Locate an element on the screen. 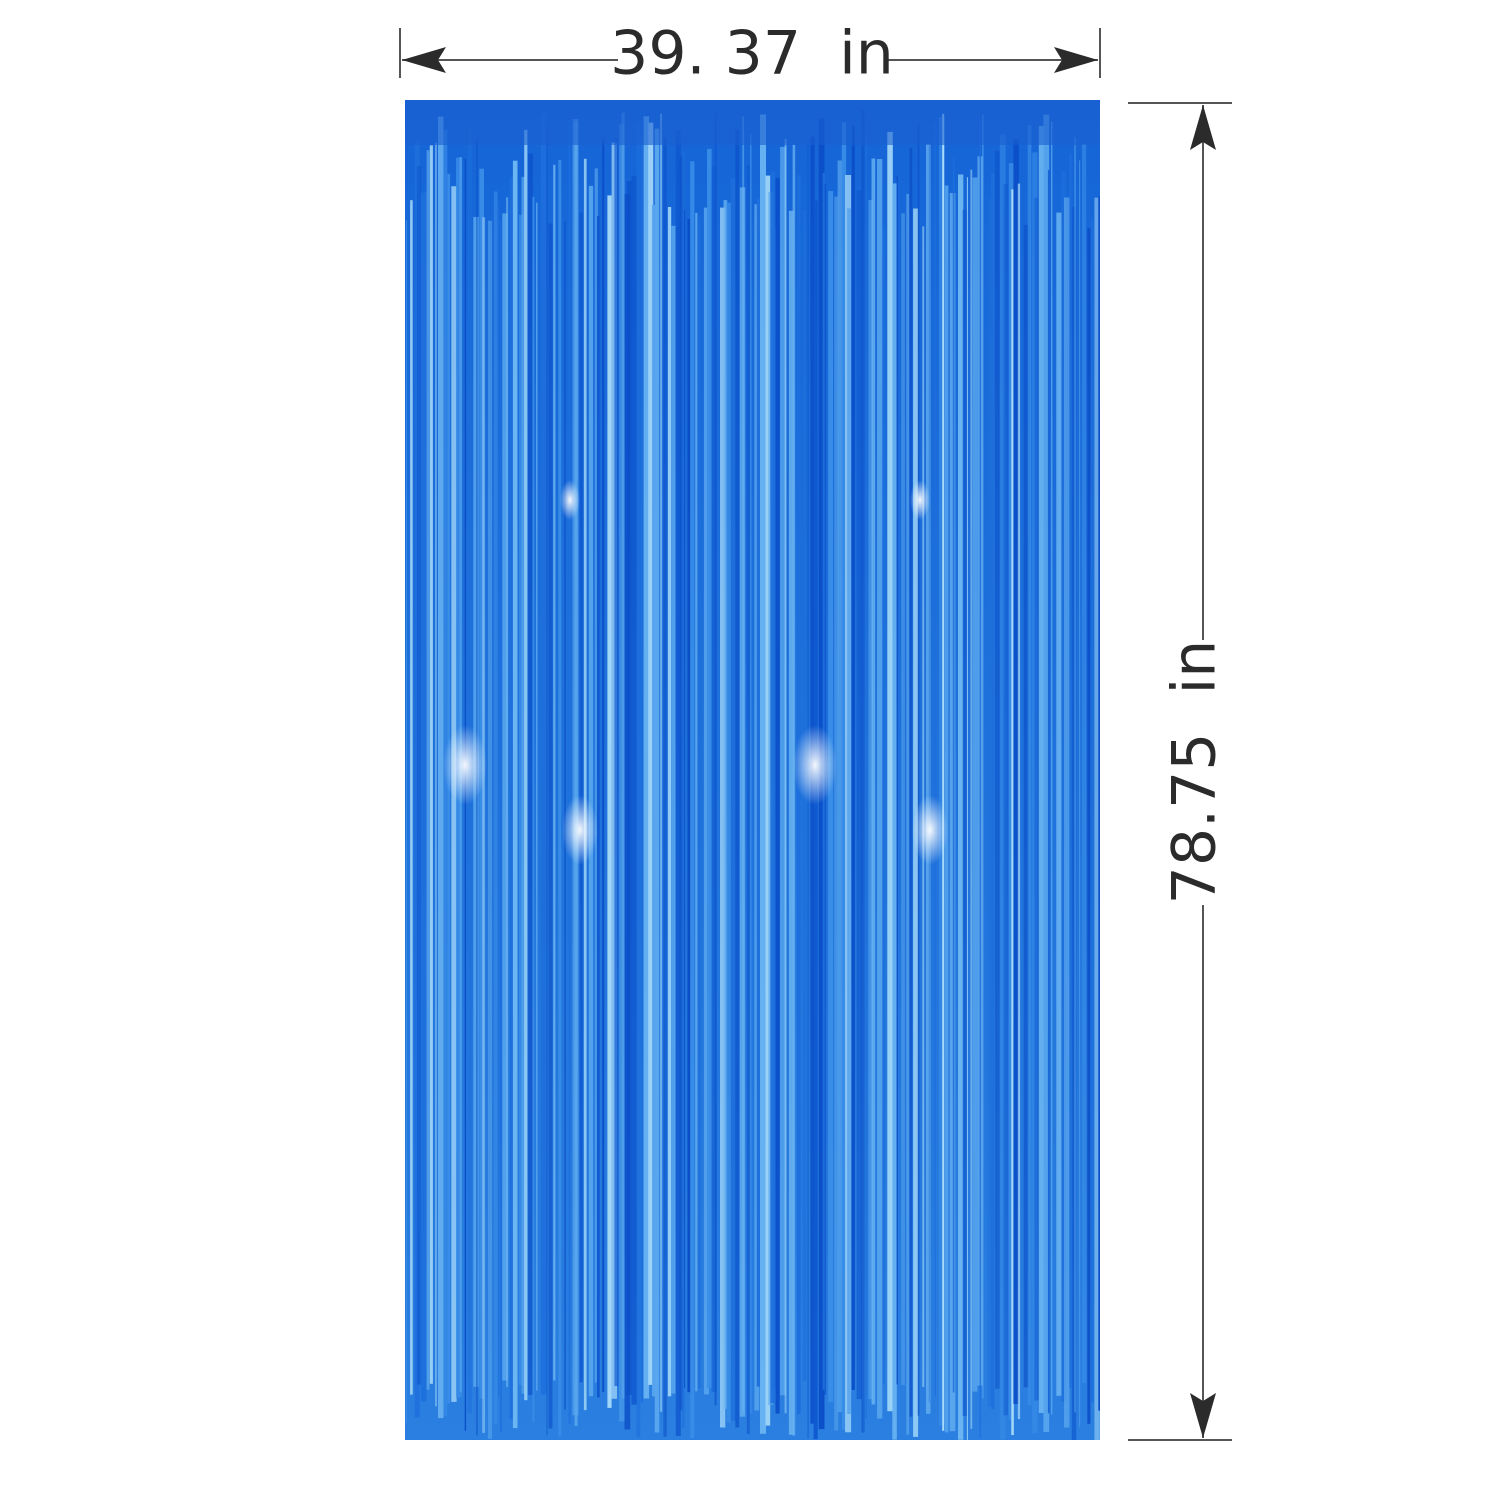  width-label: 39. 37 in is located at coordinates (752, 54).